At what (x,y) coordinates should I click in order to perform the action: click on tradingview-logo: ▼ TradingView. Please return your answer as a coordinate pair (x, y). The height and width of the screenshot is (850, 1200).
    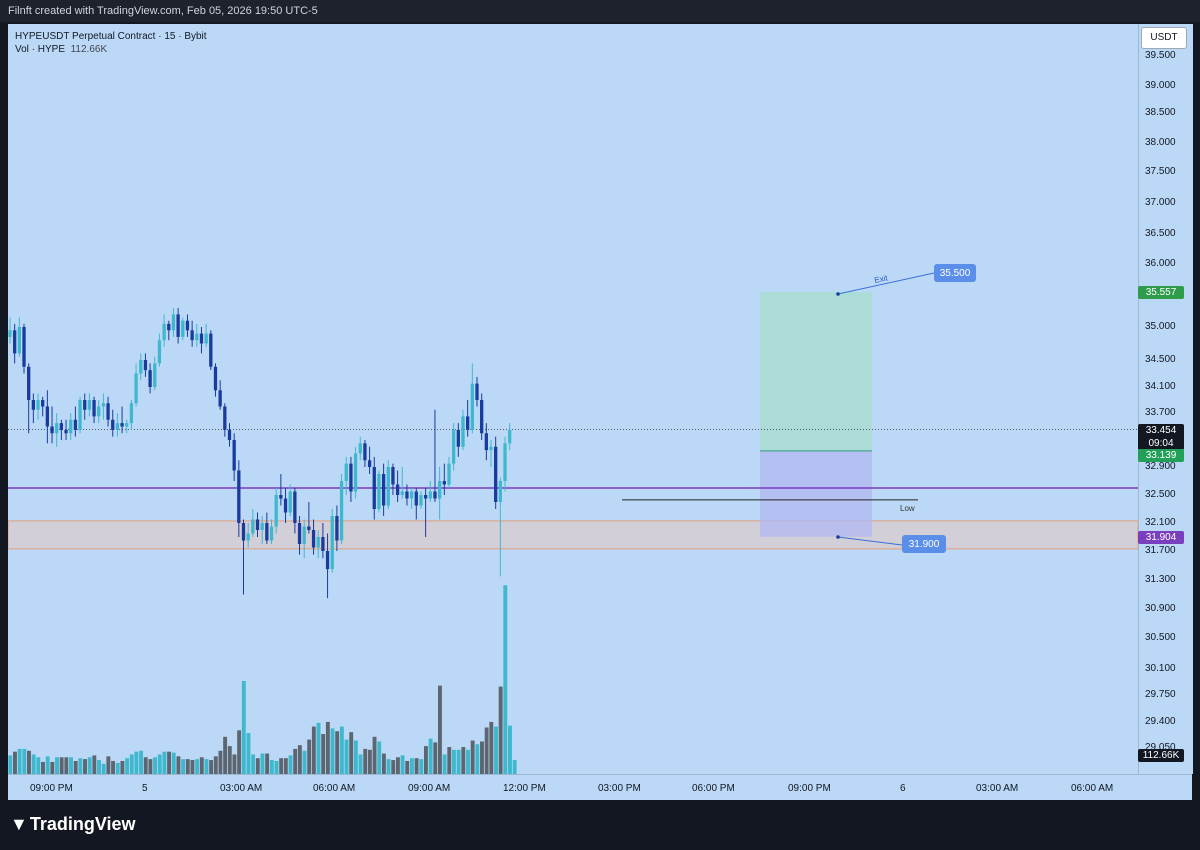
    Looking at the image, I should click on (73, 824).